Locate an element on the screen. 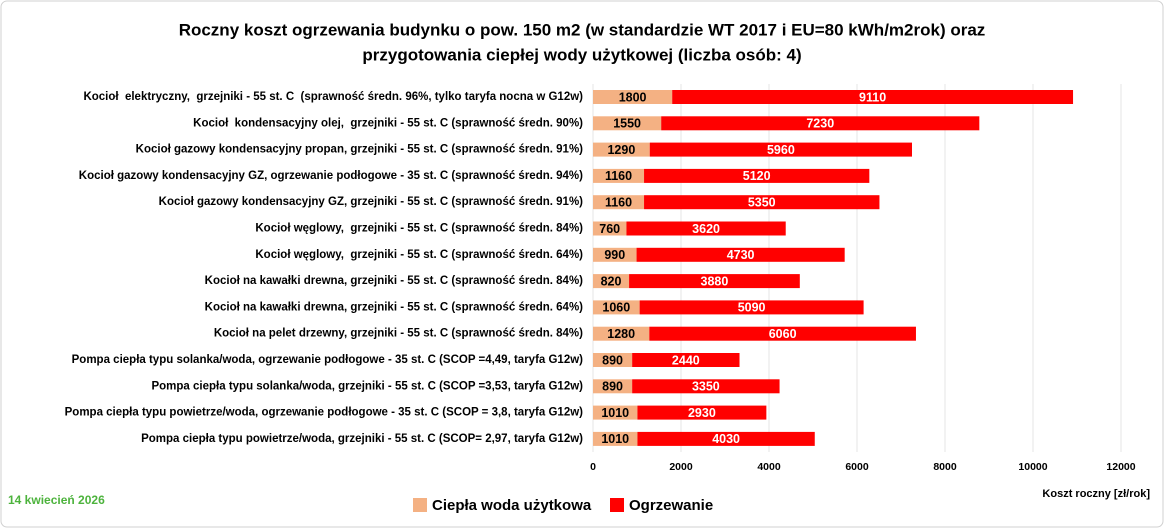 This screenshot has height=528, width=1164. value-label: 760 is located at coordinates (609, 229).